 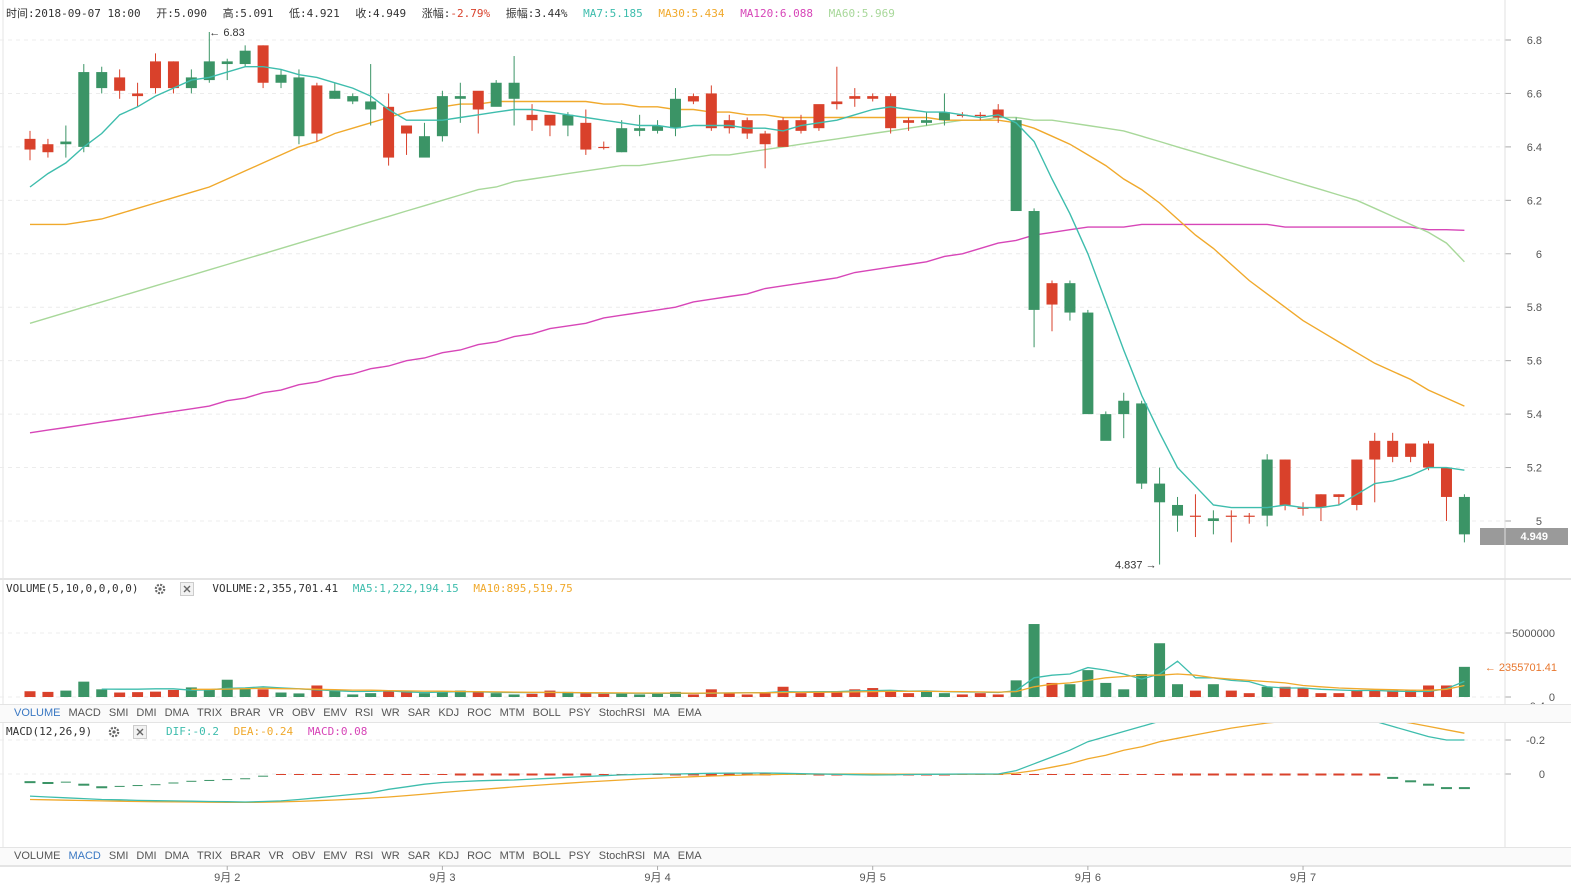 I want to click on volume-tab-macd: MACD, so click(x=84, y=713).